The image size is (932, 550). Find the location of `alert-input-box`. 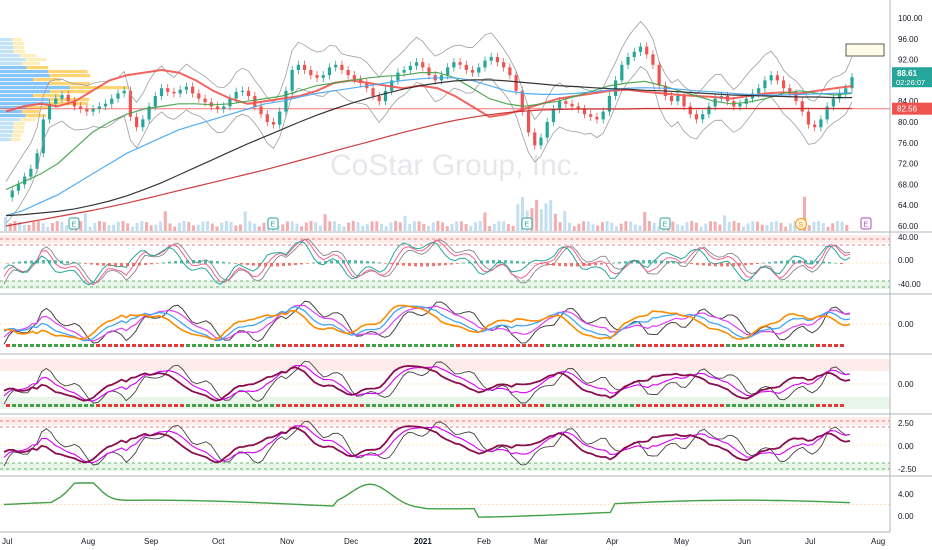

alert-input-box is located at coordinates (865, 50).